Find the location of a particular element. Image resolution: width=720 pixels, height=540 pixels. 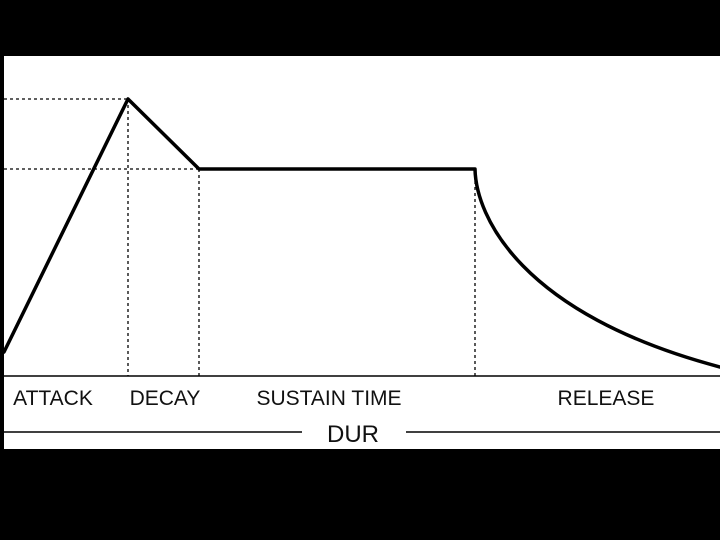

attack-label: ATTACK is located at coordinates (53, 398).